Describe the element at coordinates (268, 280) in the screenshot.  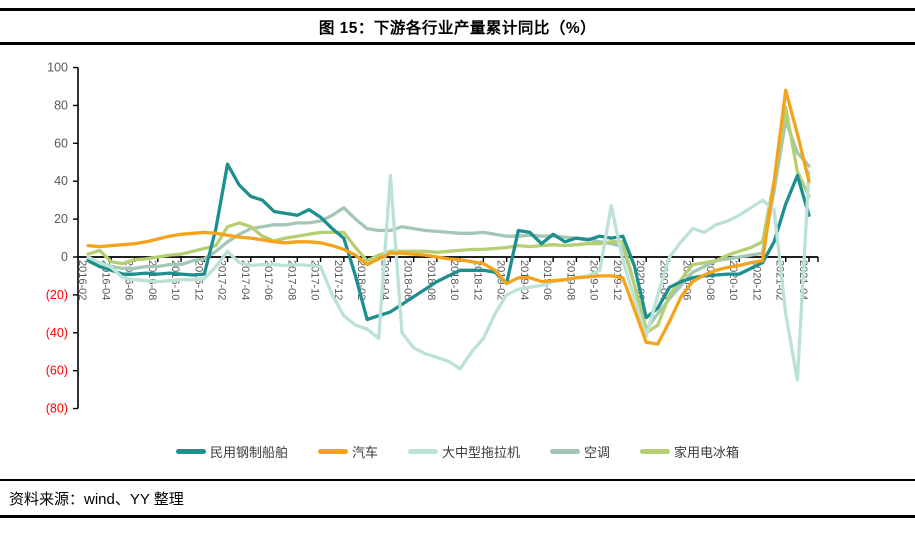
I see `x-tick-label: 2017-06` at that location.